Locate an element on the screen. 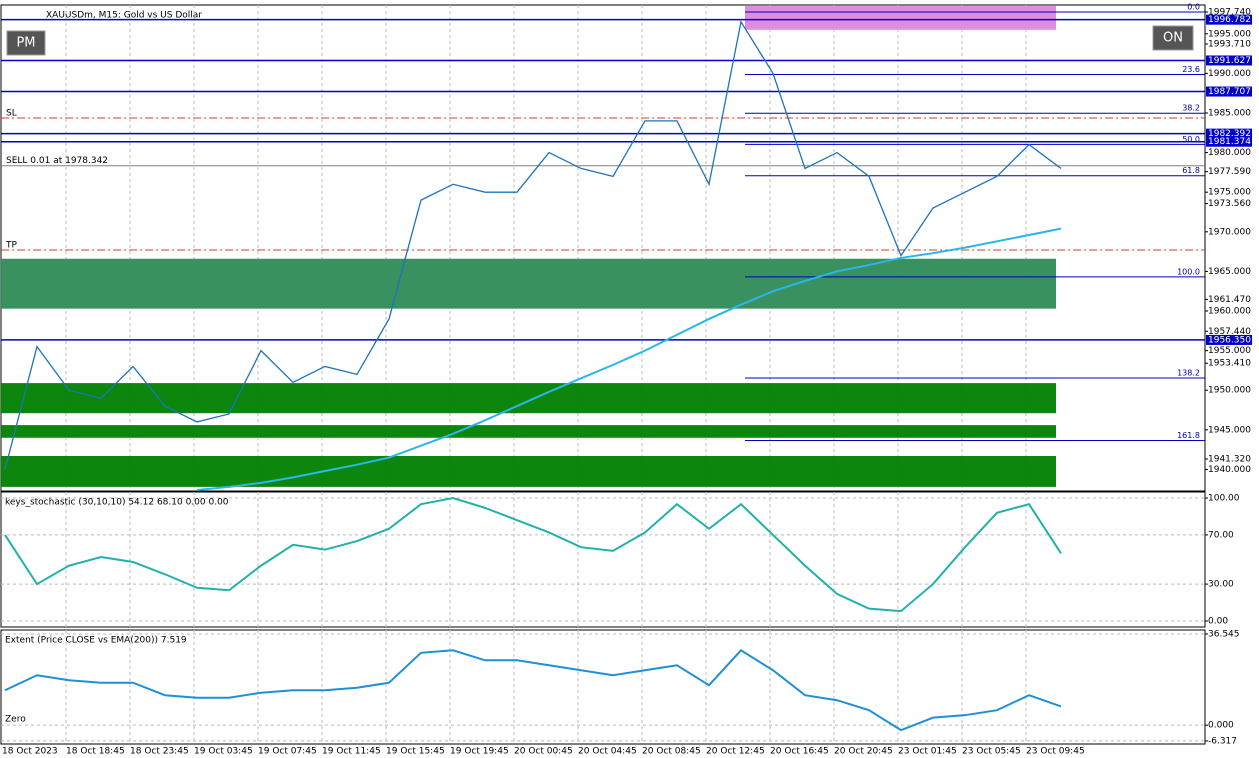 This screenshot has width=1259, height=758. sl-label: SL is located at coordinates (11, 113).